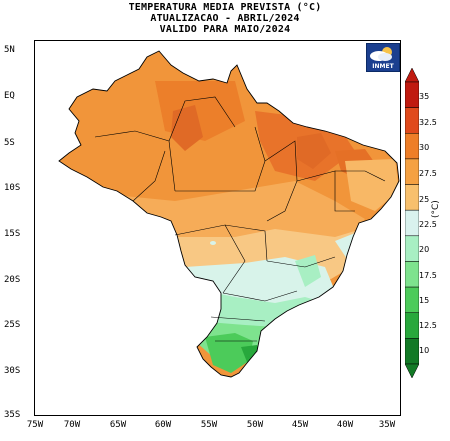  I want to click on lat-label-35s: 35S, so click(12, 415).